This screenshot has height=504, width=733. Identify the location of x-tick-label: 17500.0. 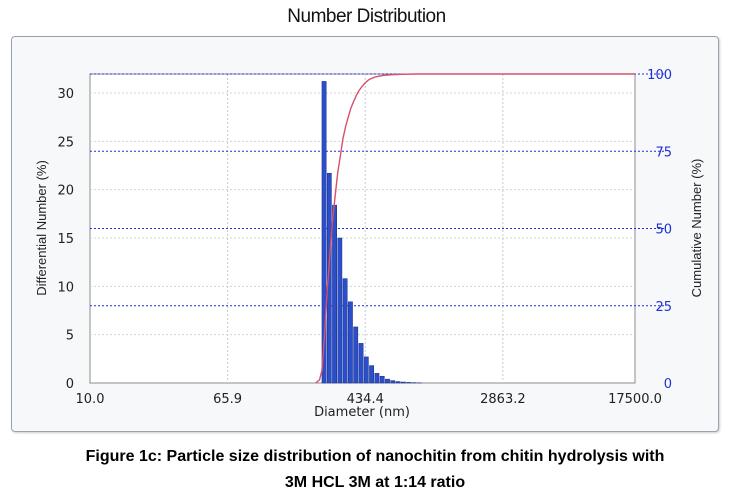
(635, 399).